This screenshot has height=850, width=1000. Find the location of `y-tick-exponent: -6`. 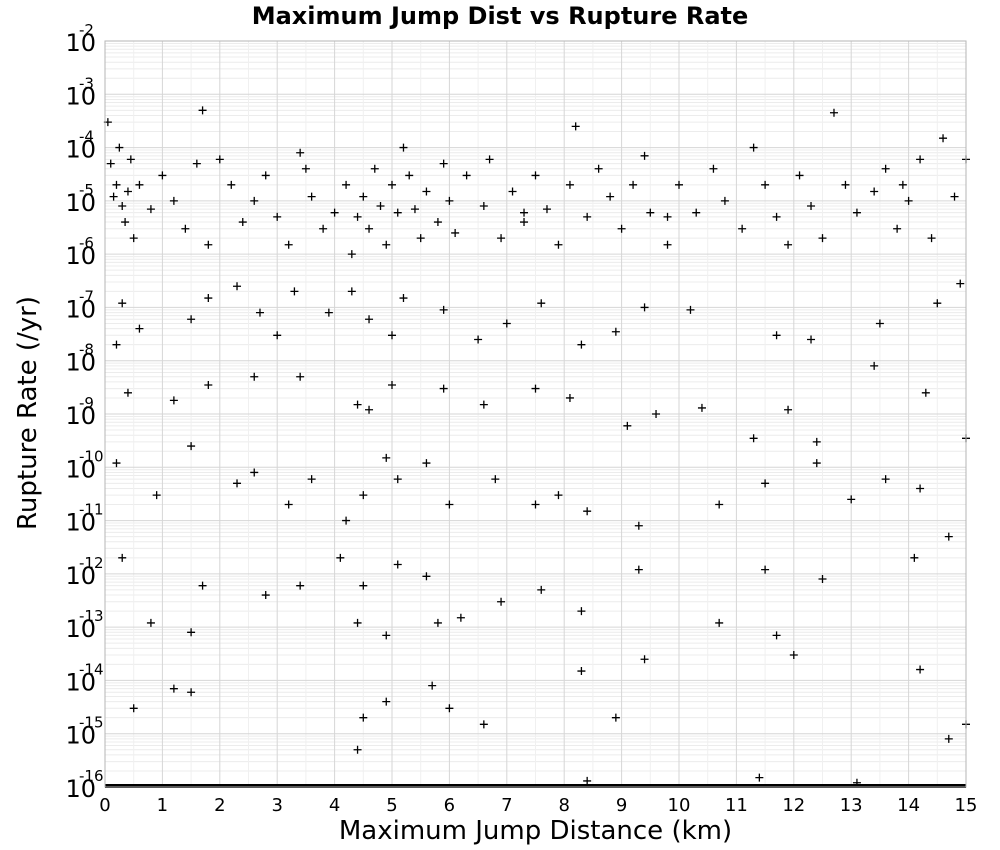

y-tick-exponent: -6 is located at coordinates (86, 243).